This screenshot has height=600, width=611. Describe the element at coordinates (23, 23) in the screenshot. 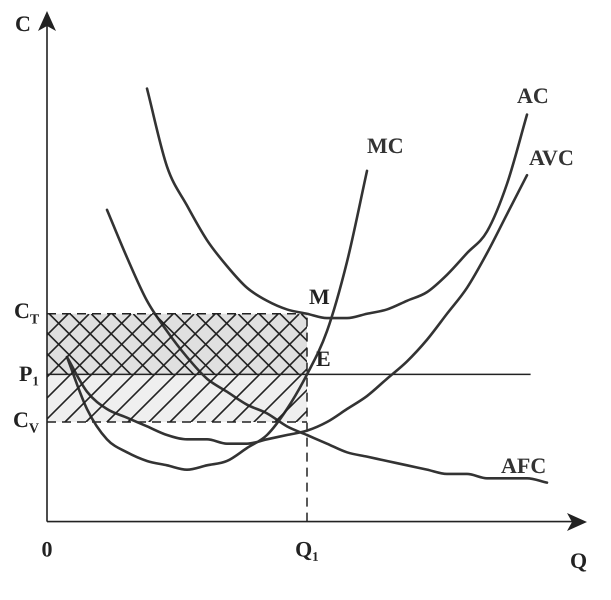

I see `y-axis-title: C` at that location.